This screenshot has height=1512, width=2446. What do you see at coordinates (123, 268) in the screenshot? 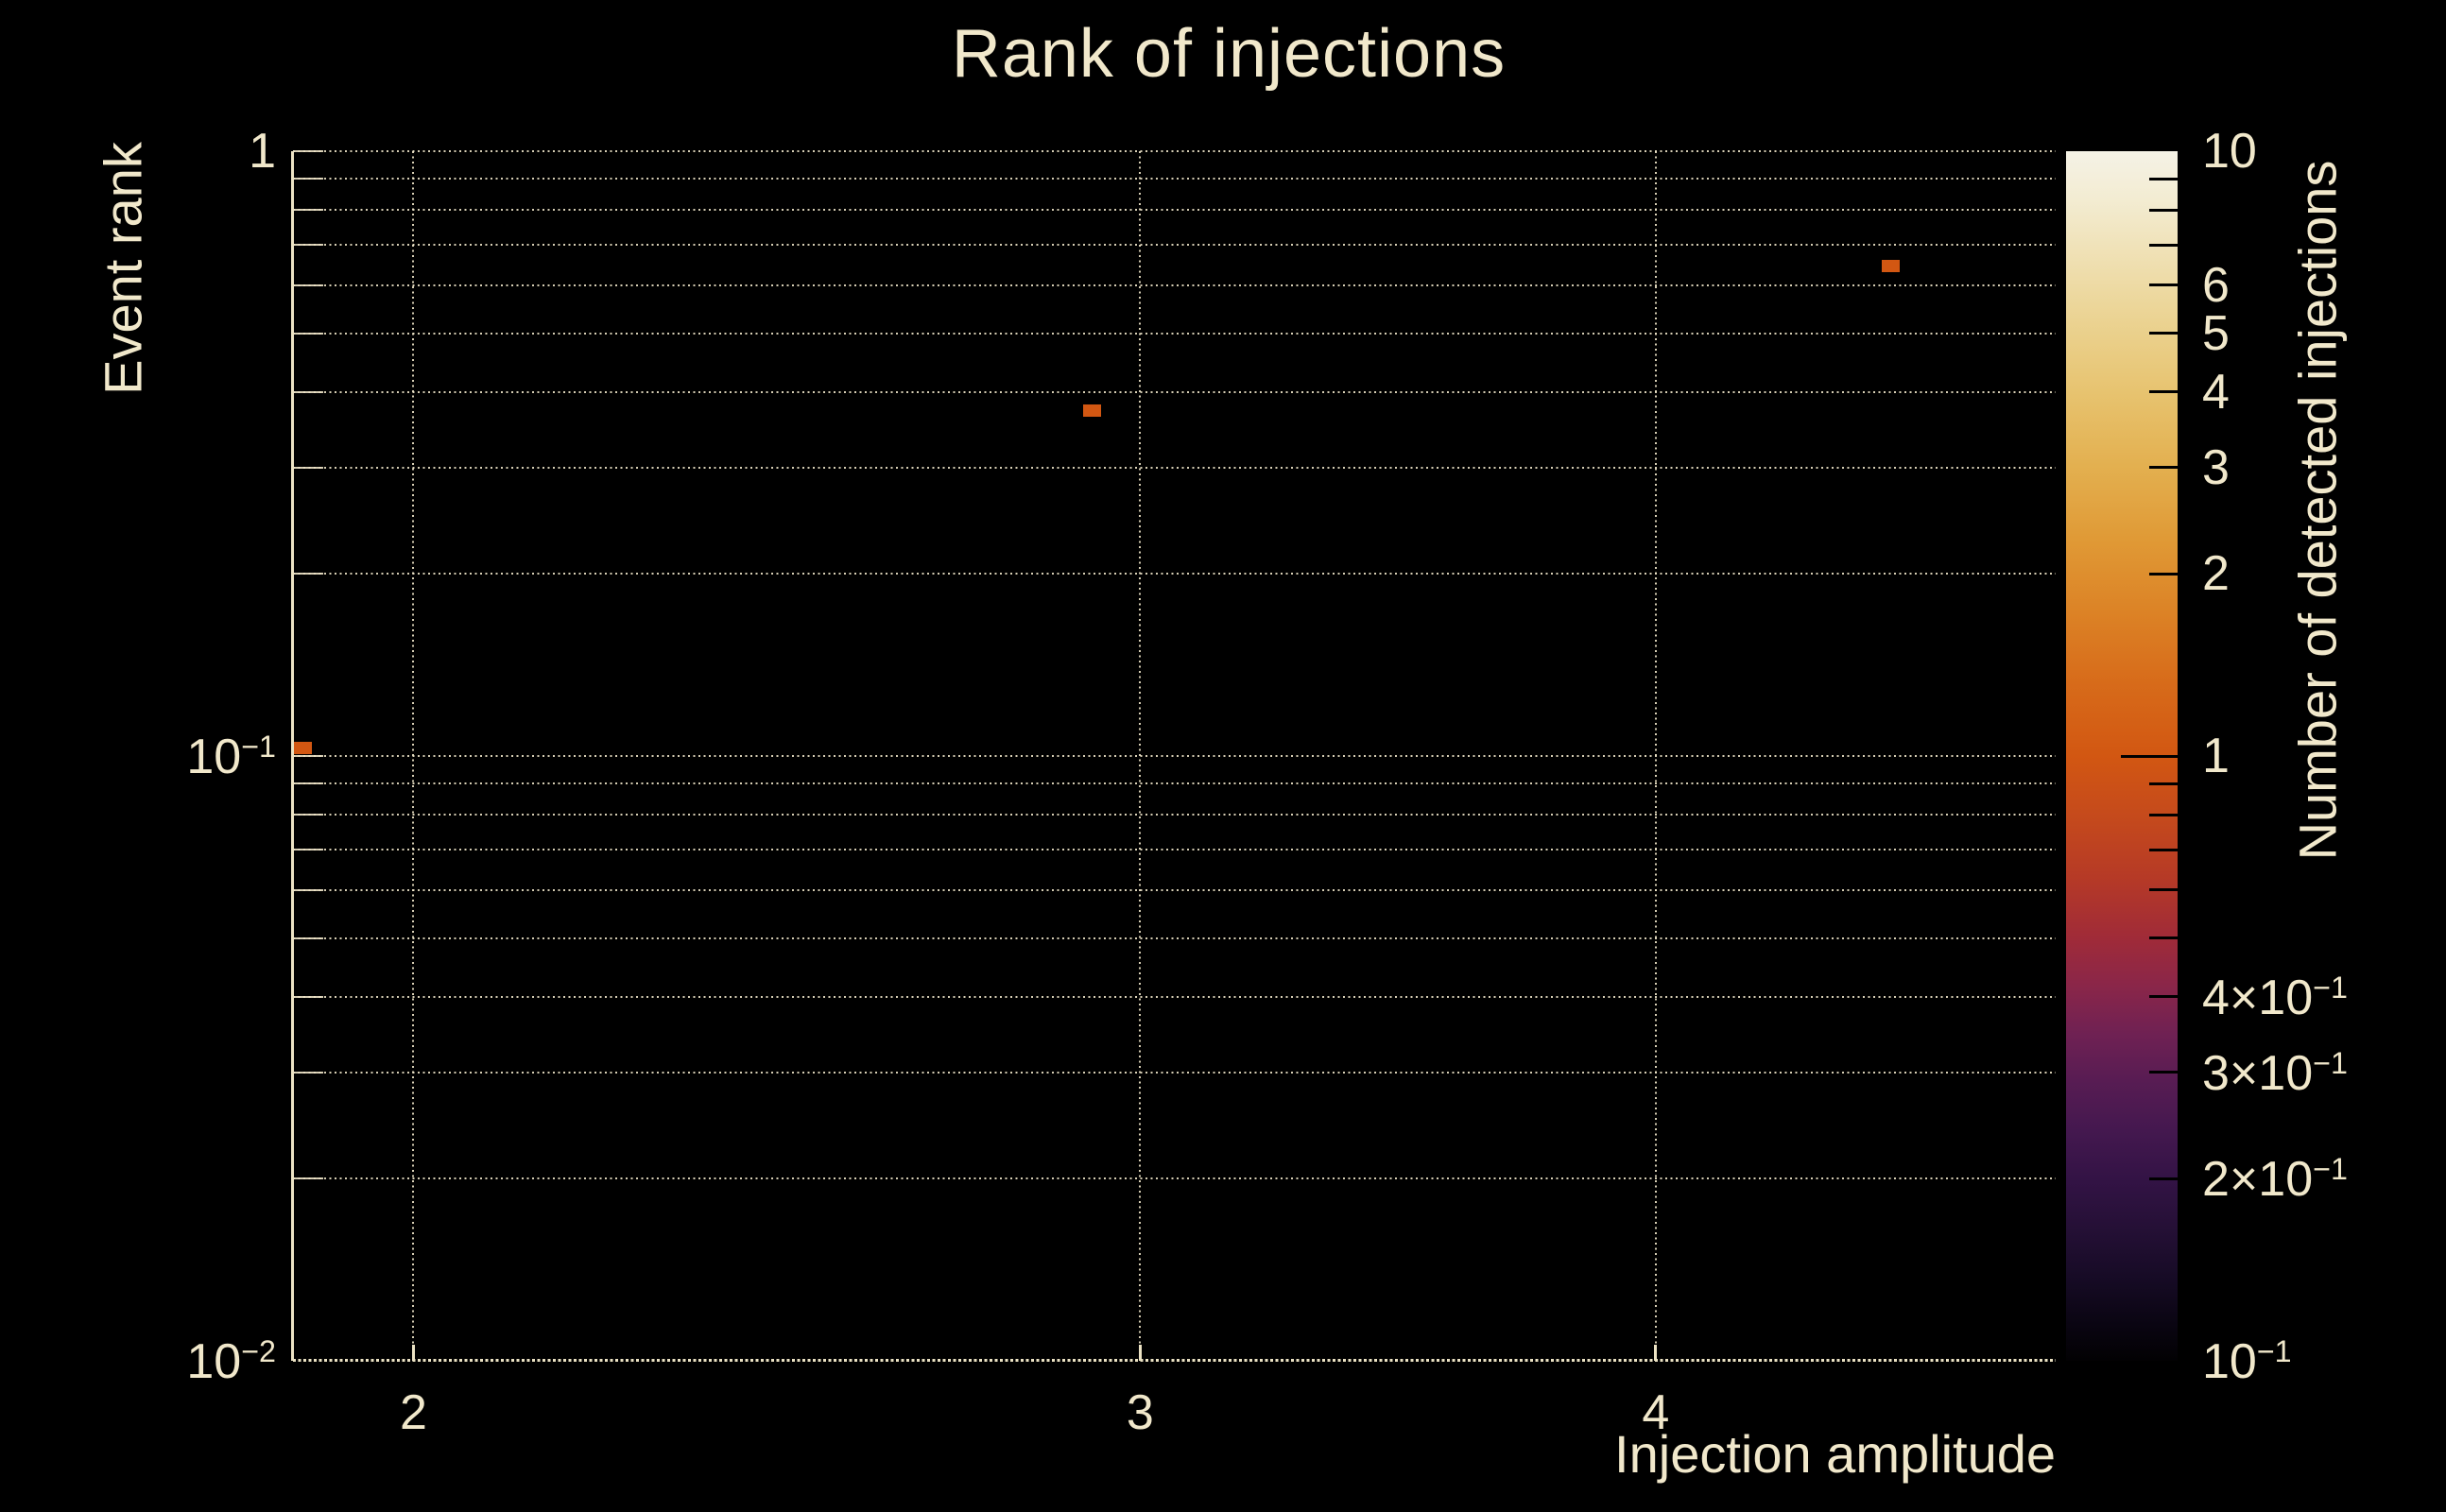
I see `y-axis-label: Event rank` at bounding box center [123, 268].